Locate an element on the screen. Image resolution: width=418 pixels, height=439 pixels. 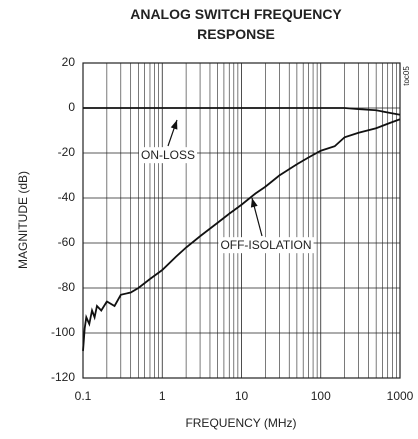
x-tick-label: 1000 is located at coordinates (400, 396).